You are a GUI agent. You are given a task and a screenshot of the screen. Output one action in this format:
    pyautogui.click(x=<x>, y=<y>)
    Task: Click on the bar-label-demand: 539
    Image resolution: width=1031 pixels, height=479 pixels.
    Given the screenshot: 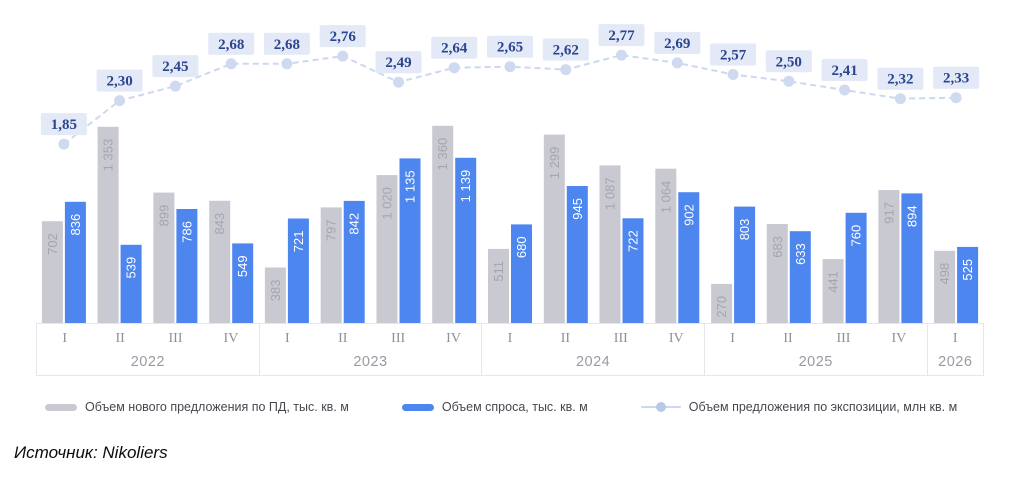 What is the action you would take?
    pyautogui.click(x=131, y=268)
    